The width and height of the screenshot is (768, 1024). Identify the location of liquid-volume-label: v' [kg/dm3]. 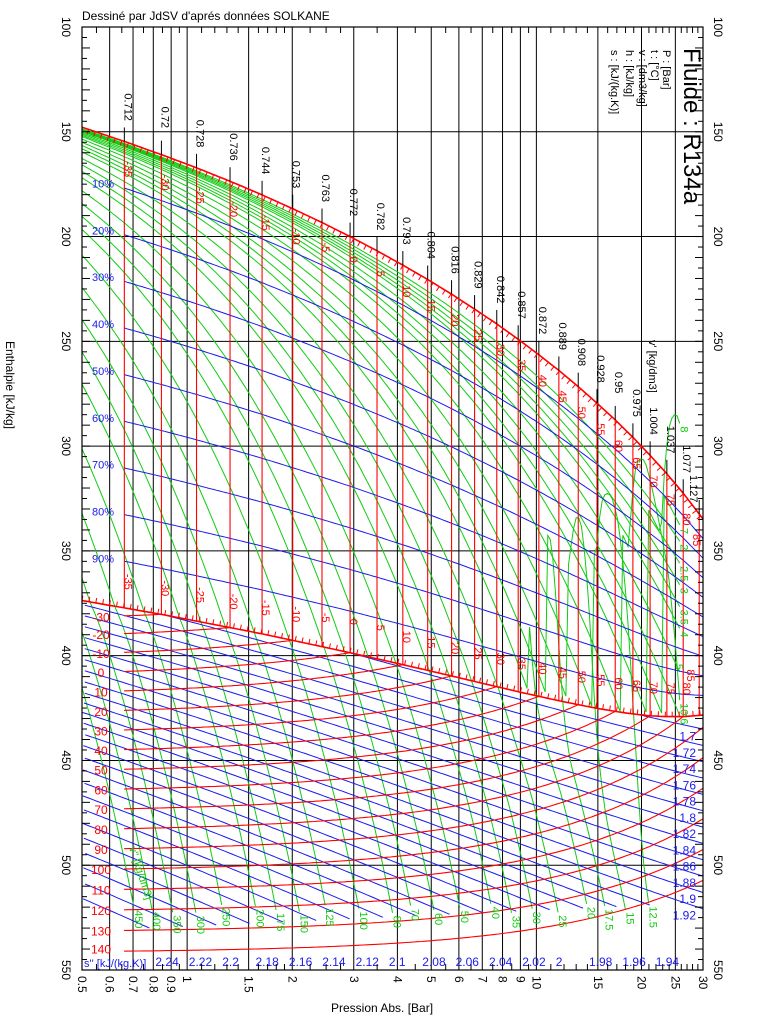
(652, 366).